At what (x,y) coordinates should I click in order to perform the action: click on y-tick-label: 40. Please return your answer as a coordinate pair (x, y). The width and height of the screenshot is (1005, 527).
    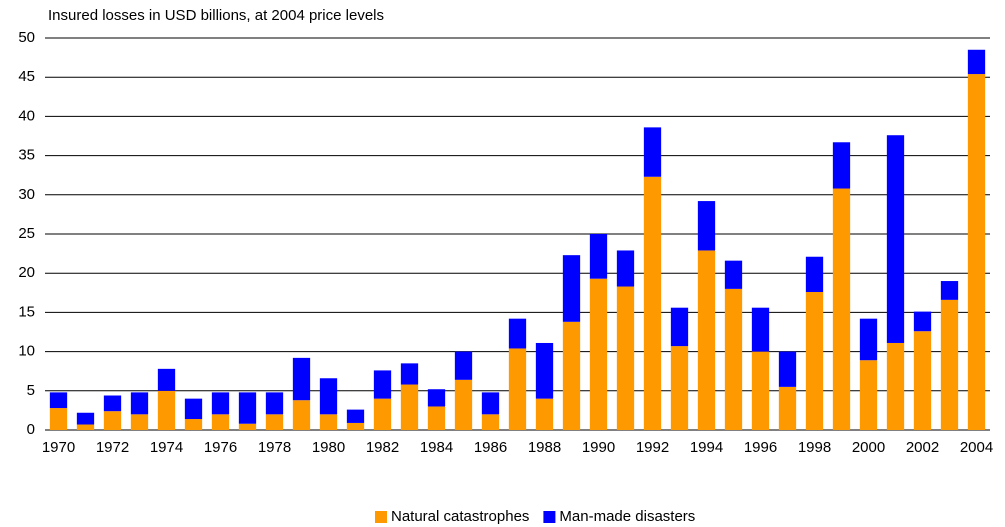
    Looking at the image, I should click on (26, 115).